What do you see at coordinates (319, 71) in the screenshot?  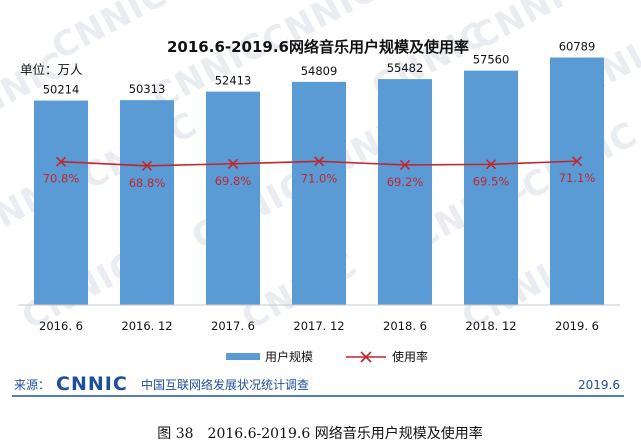 I see `bar-value-label-3: 54809` at bounding box center [319, 71].